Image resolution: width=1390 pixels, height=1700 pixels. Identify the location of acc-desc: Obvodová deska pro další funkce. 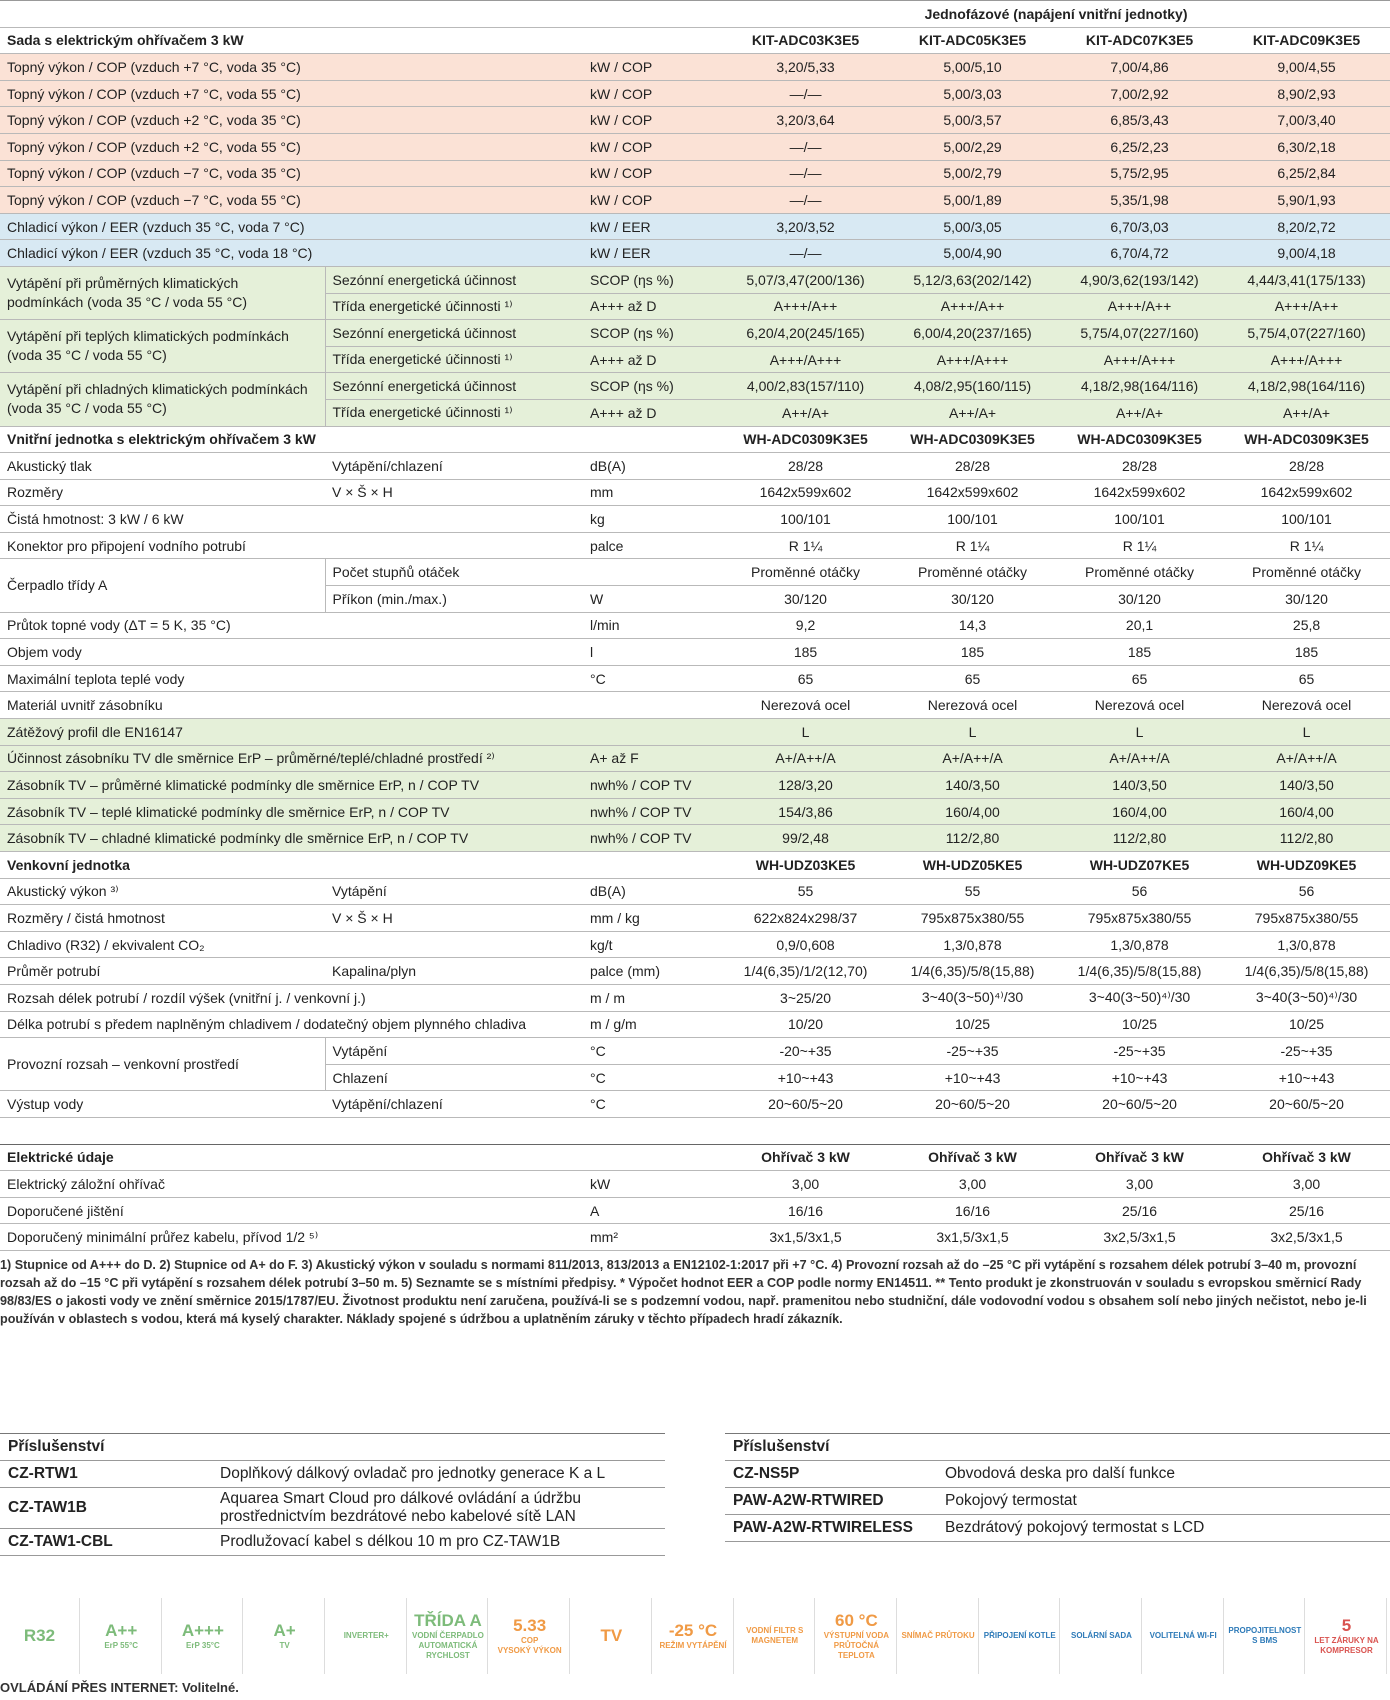
(1163, 1474).